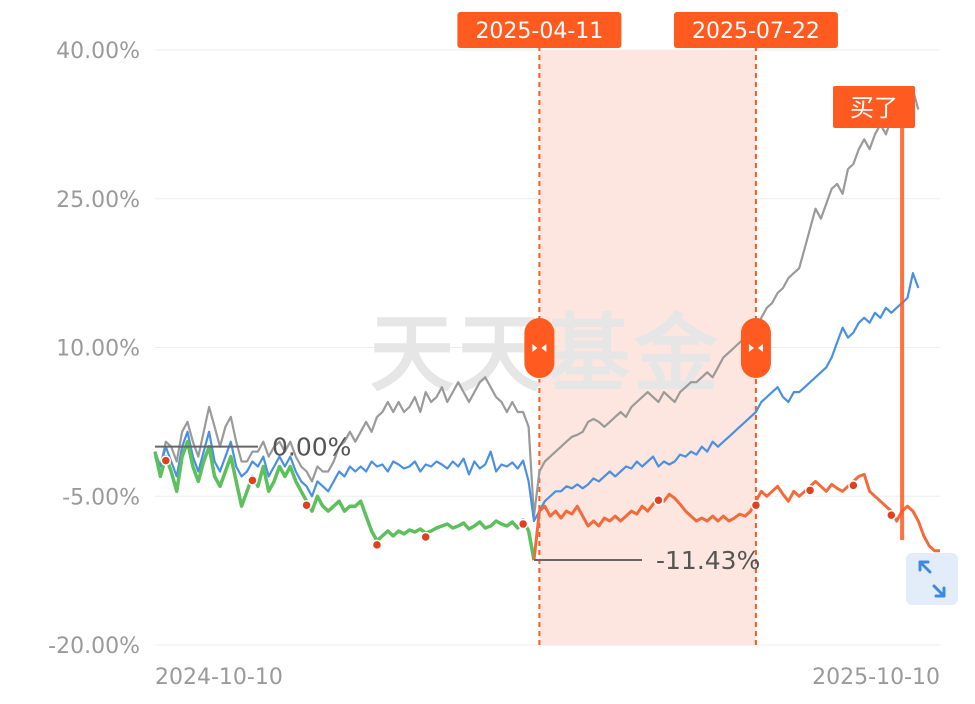 The image size is (975, 704). I want to click on buy-tag, so click(874, 107).